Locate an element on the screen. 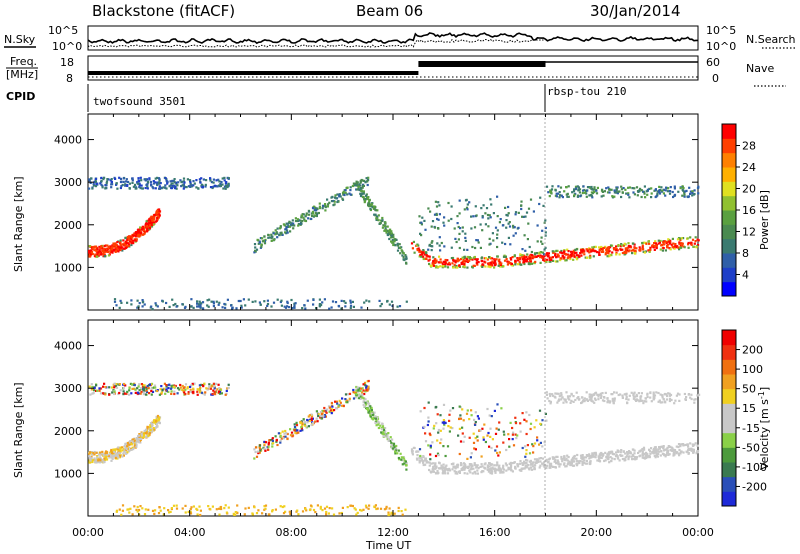 This screenshot has height=554, width=800. y-tick-label: 1000 is located at coordinates (68, 473).